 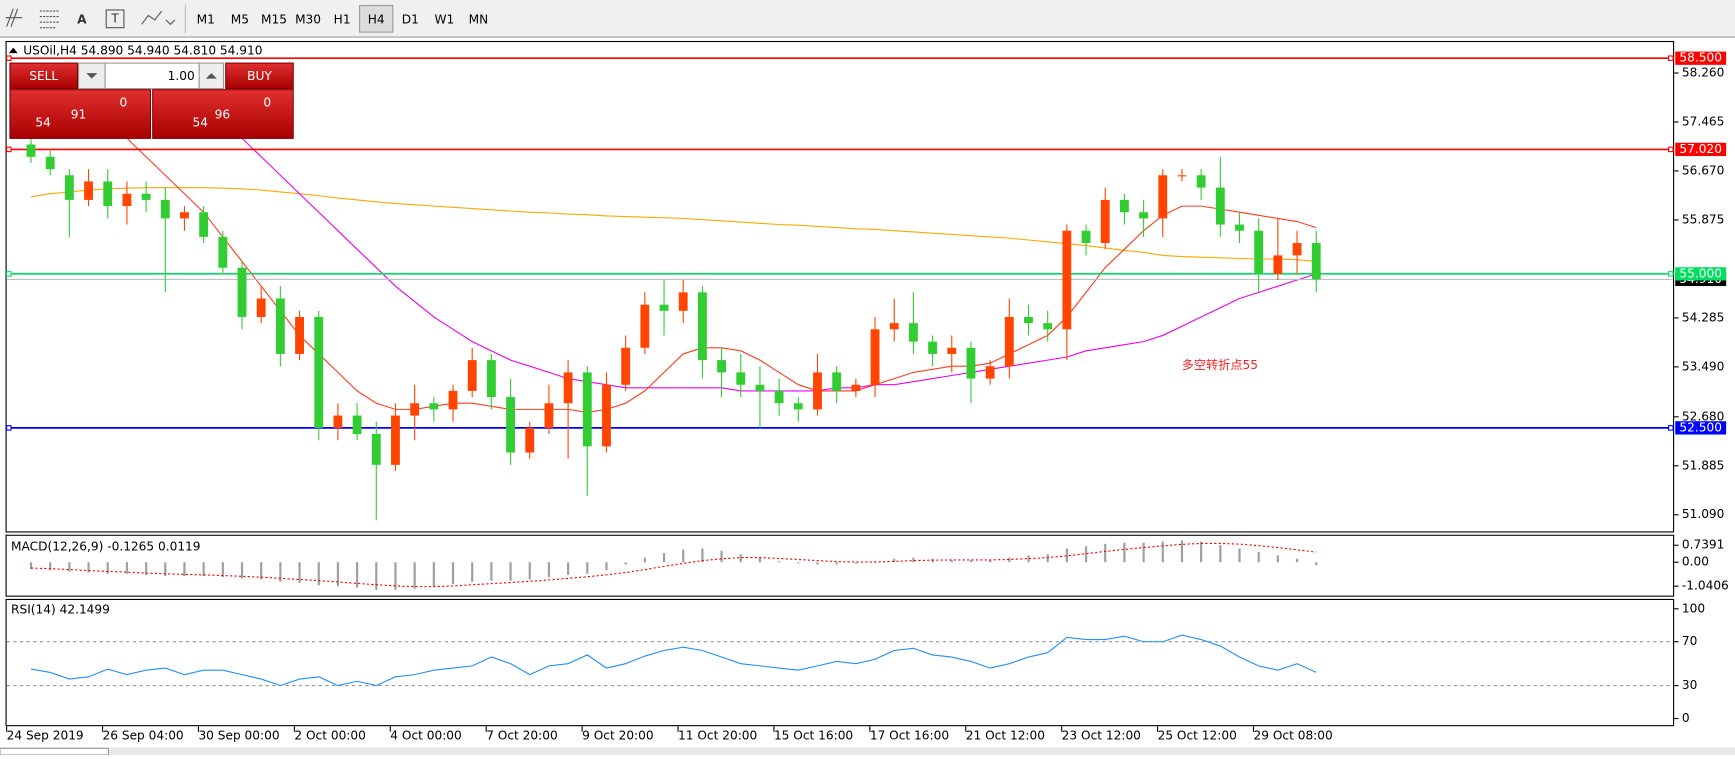 I want to click on x-tick-label: 17 Oct 16:00, so click(x=909, y=736).